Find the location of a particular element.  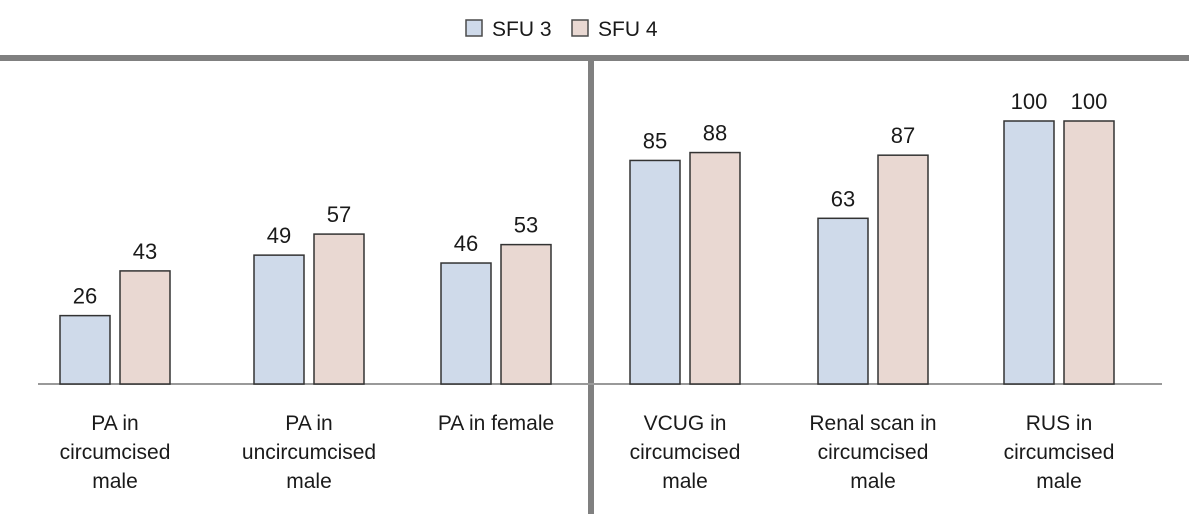

category-label-line: uncircumcised is located at coordinates (309, 452).